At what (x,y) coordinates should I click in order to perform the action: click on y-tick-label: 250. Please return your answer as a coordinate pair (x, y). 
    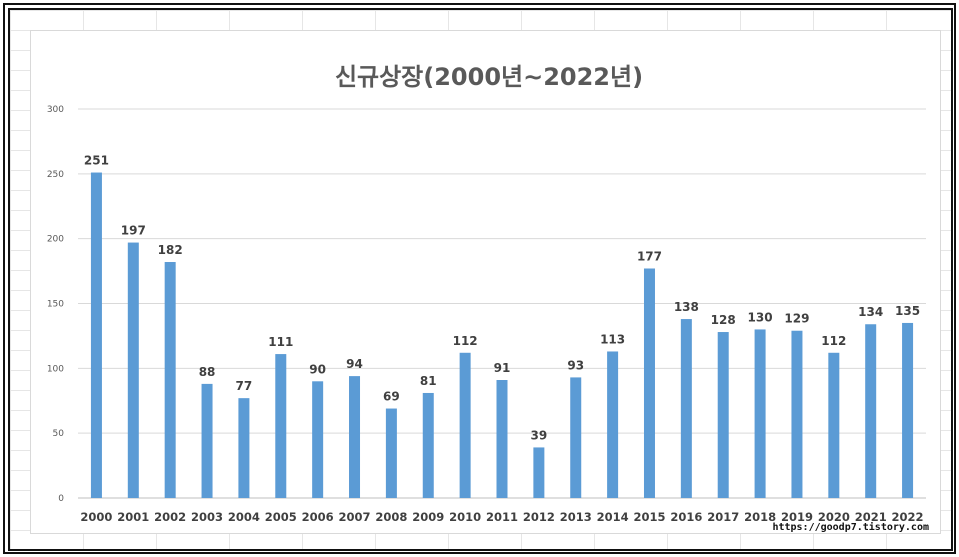
    Looking at the image, I should click on (55, 175).